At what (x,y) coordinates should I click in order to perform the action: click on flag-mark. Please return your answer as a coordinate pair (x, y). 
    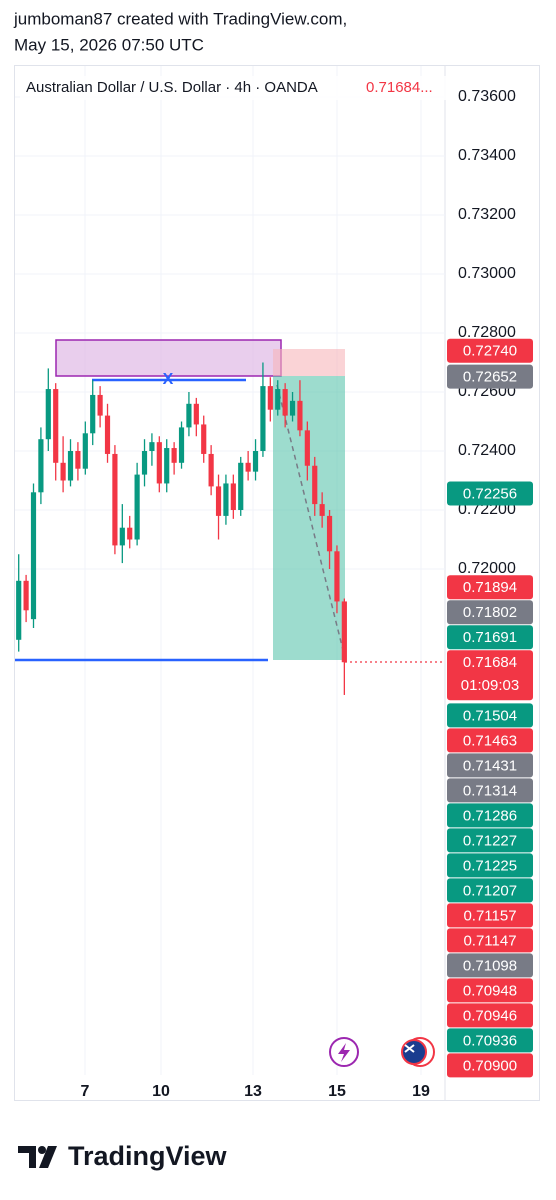
    Looking at the image, I should click on (409, 1048).